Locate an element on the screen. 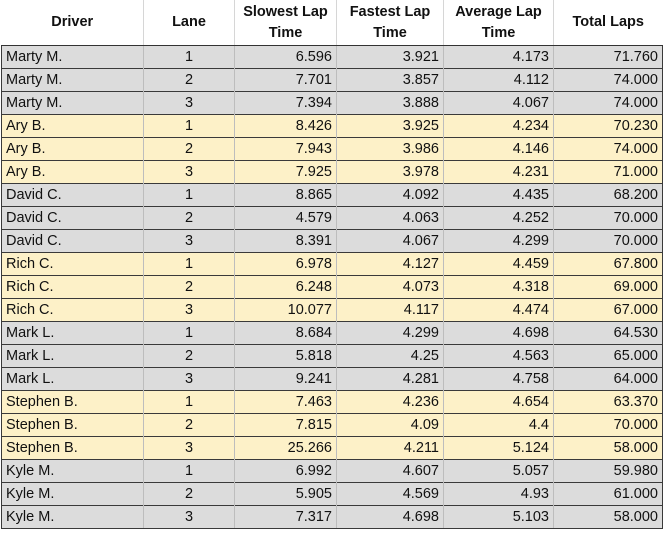 This screenshot has height=533, width=663. header-slowest-lap-time: Slowest Lap Time is located at coordinates (285, 23).